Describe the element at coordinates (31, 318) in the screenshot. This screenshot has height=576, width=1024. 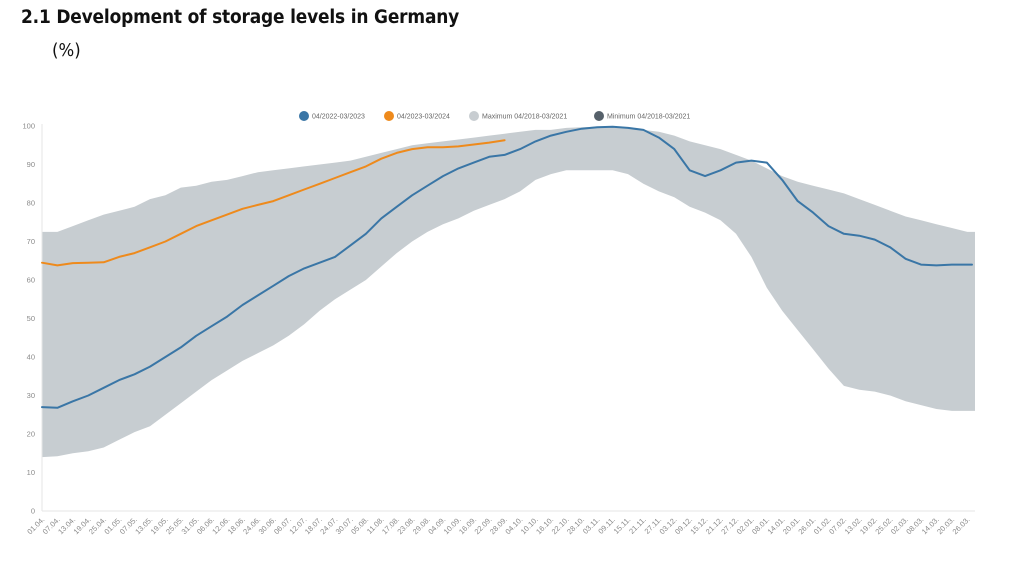
I see `y-tick-label: 50` at that location.